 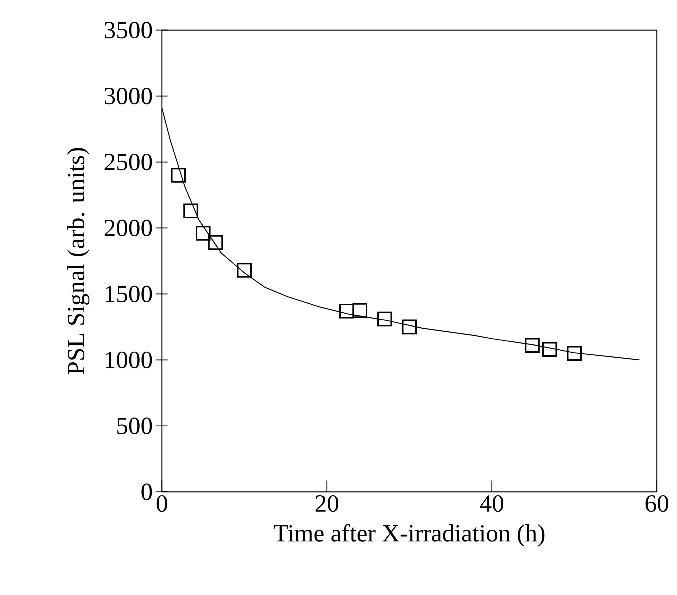 I want to click on y-tick-label: 2000, so click(x=128, y=228).